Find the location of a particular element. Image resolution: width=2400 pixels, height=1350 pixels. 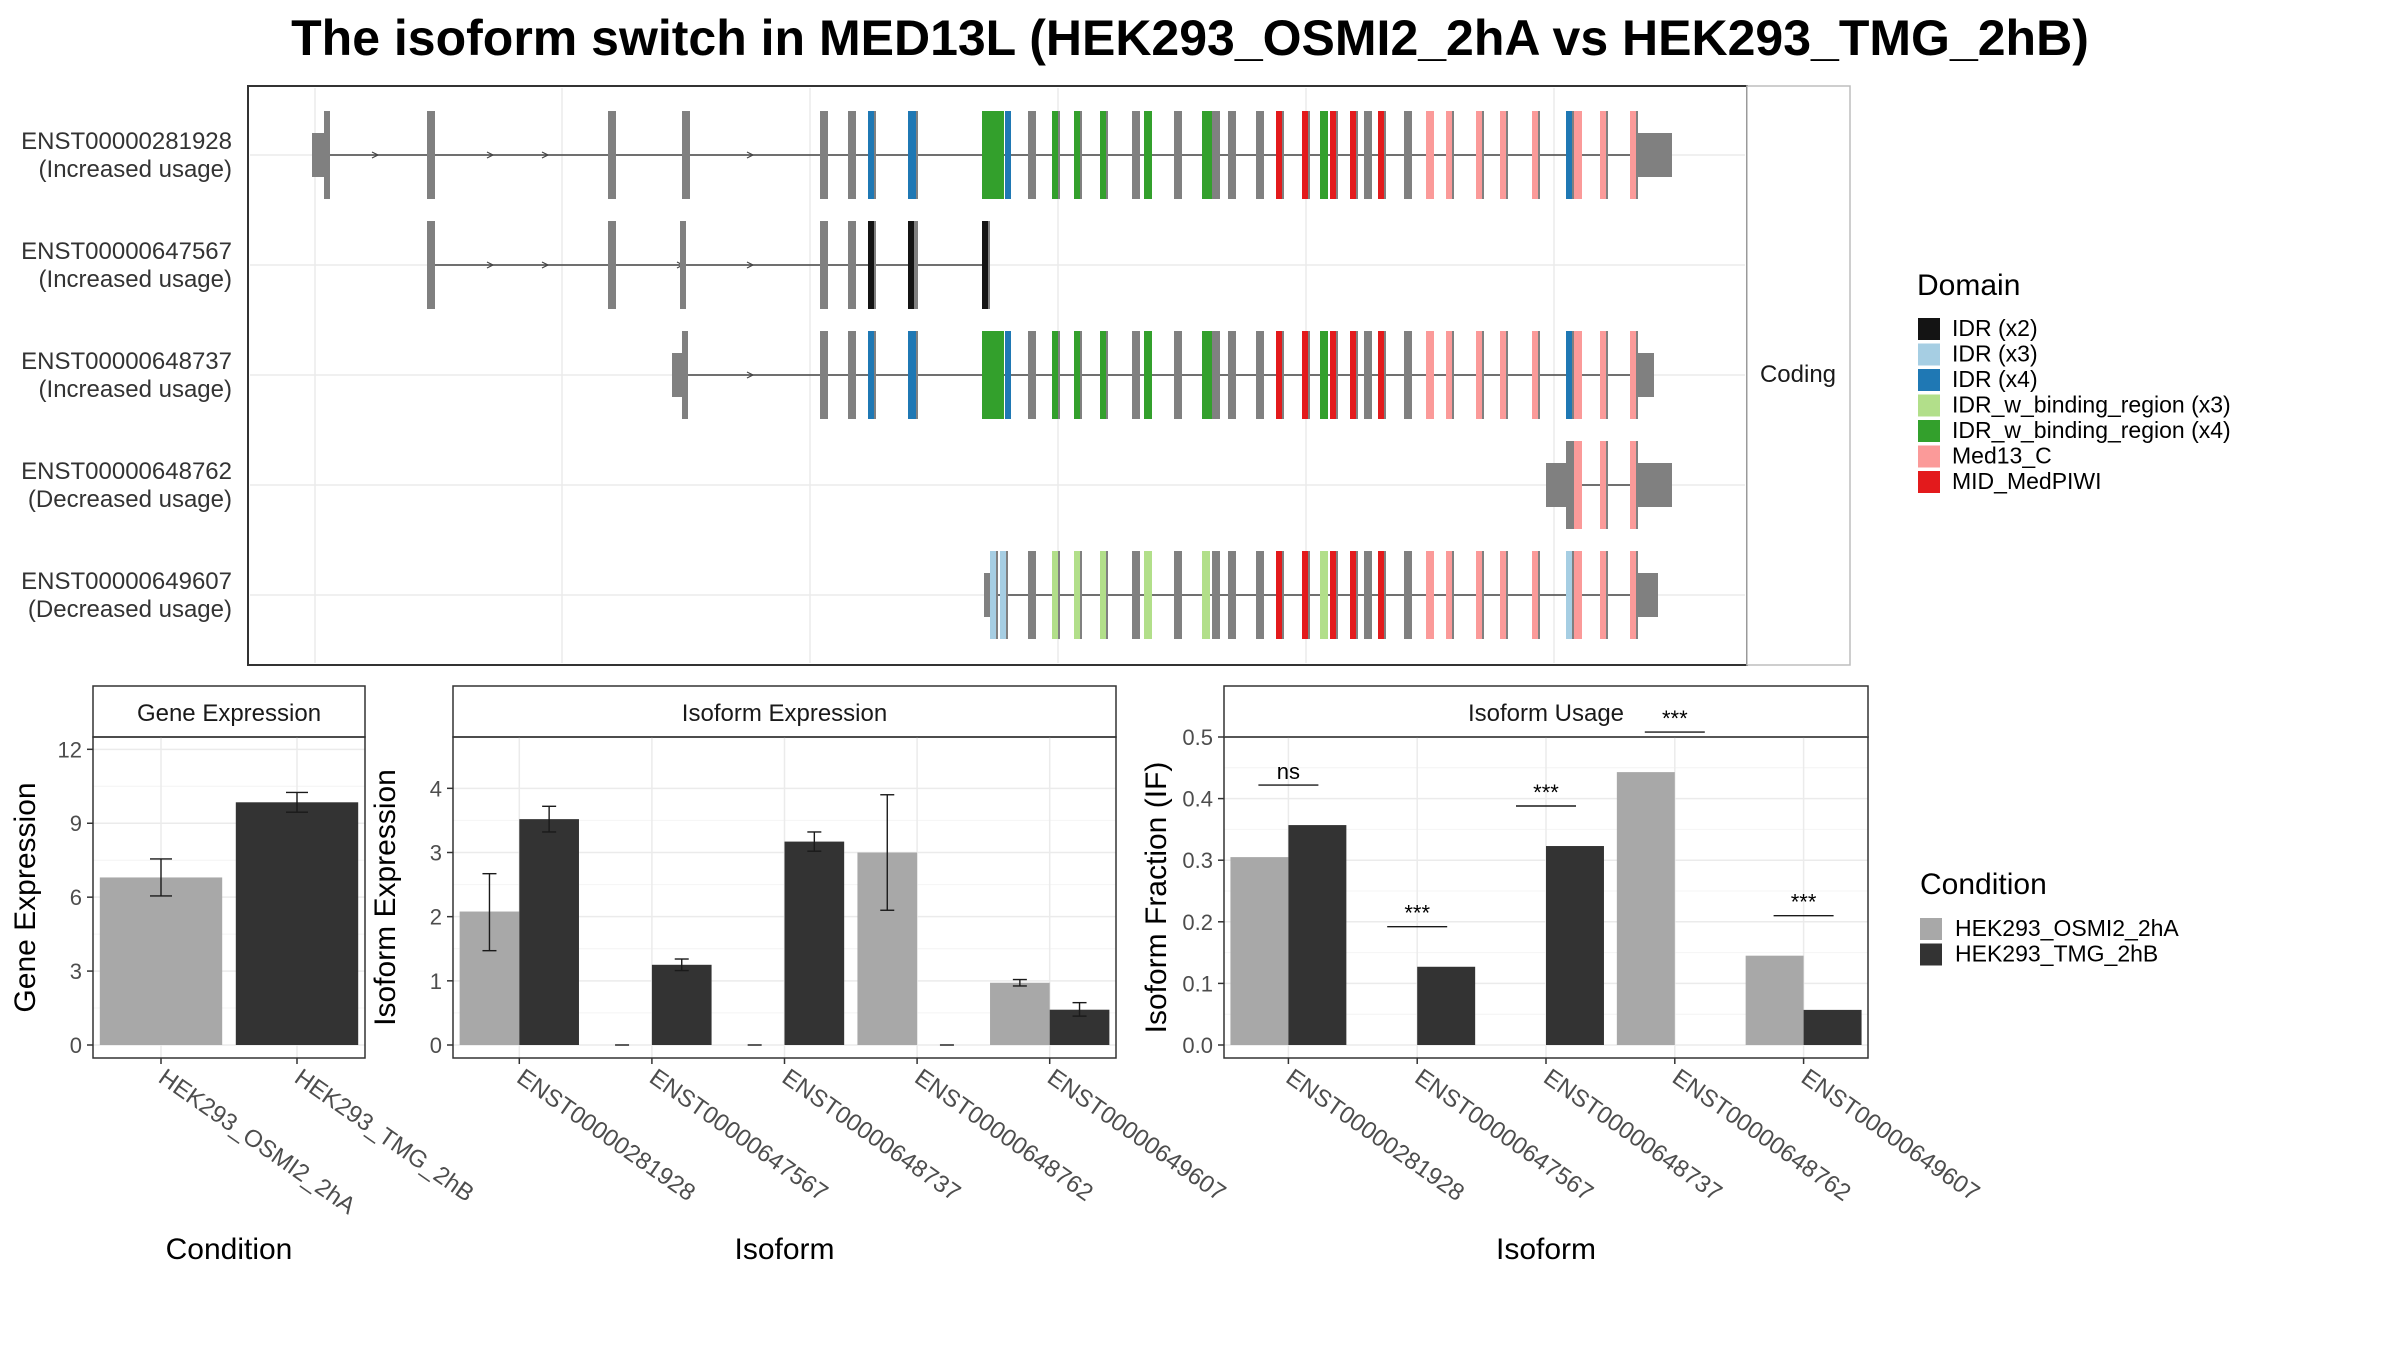

domain-legend-label: Med13_C is located at coordinates (2002, 456).